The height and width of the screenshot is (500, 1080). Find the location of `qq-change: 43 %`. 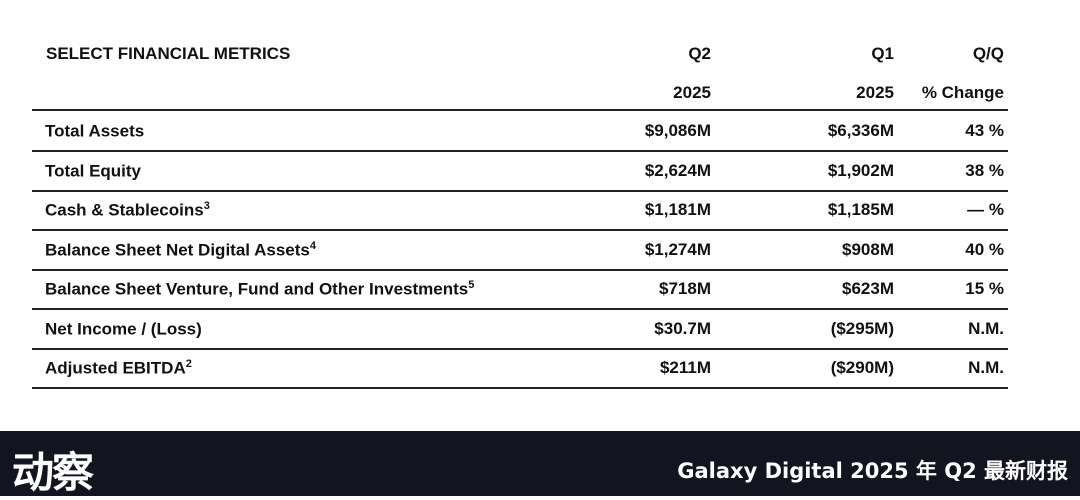

qq-change: 43 % is located at coordinates (984, 130).